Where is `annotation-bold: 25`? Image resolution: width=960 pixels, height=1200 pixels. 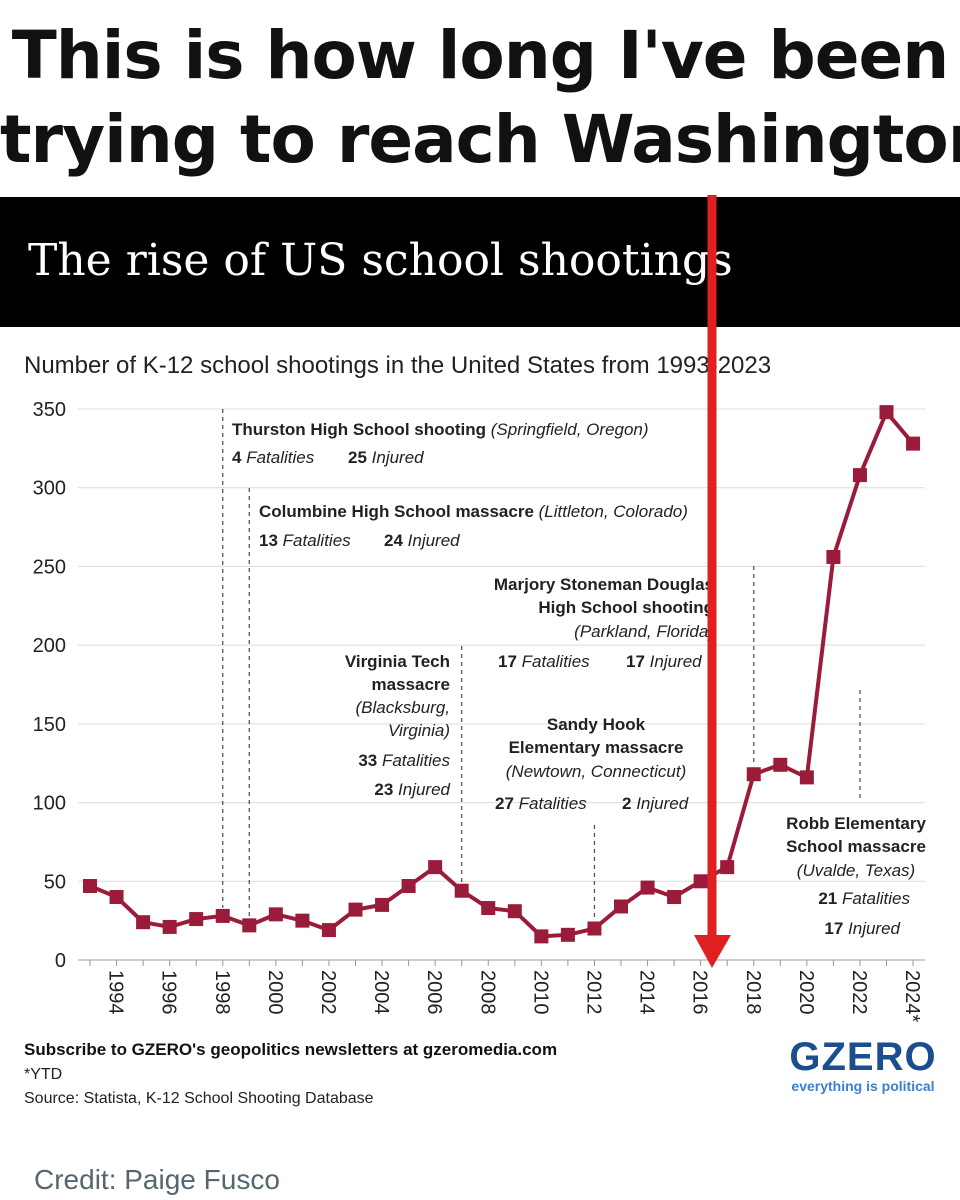
annotation-bold: 25 is located at coordinates (360, 457).